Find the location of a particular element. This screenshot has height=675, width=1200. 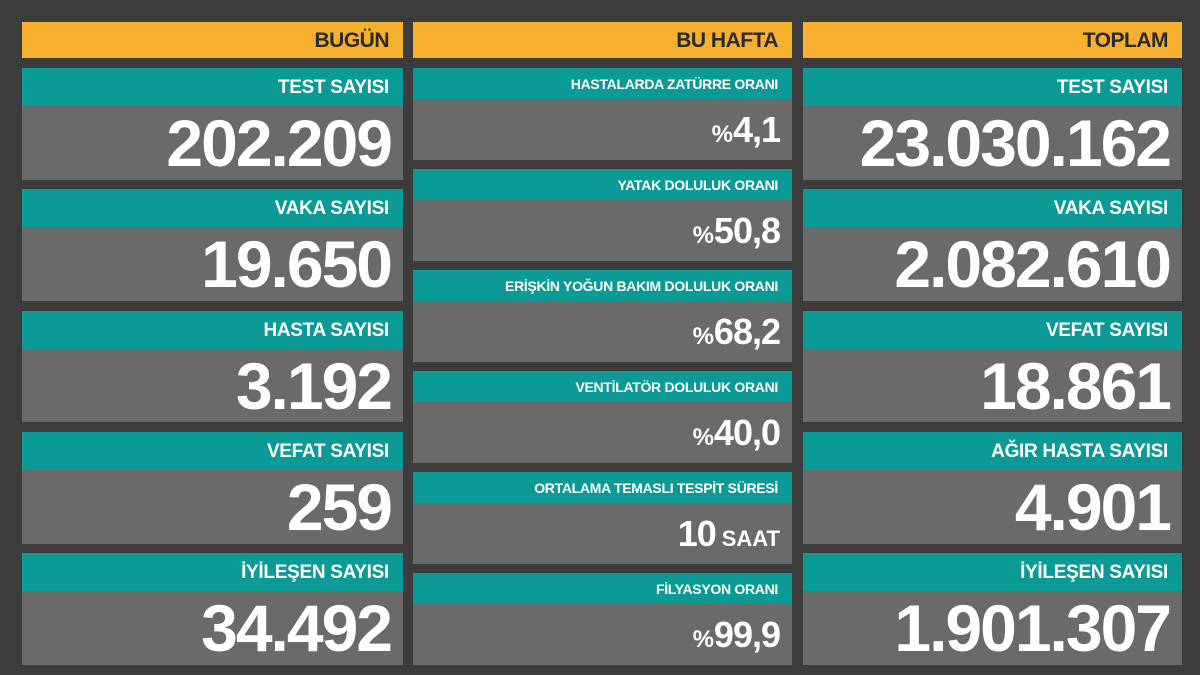

stat-card: VEFAT SAYISI 259 is located at coordinates (212, 487).